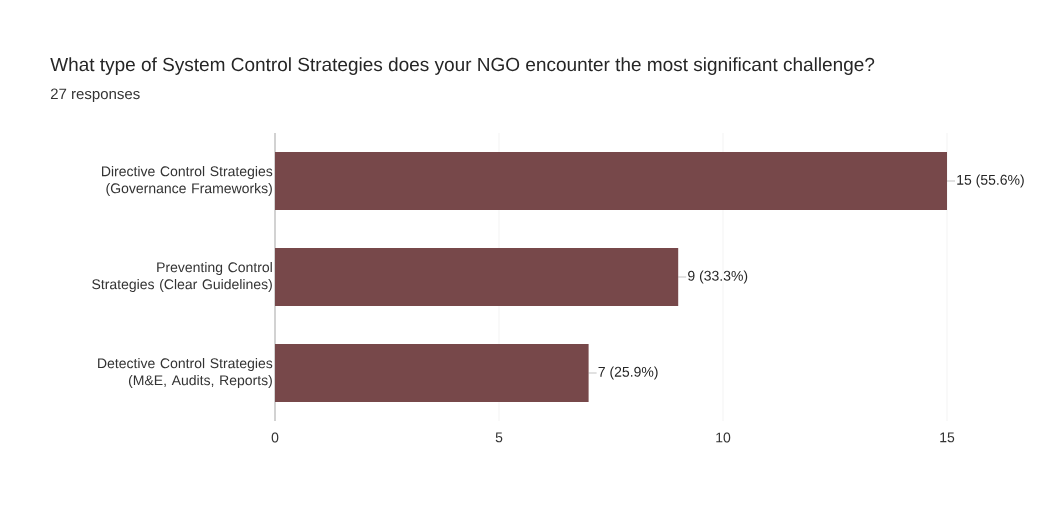 Image resolution: width=1046 pixels, height=512 pixels. What do you see at coordinates (499, 437) in the screenshot?
I see `x-tick-label: 5` at bounding box center [499, 437].